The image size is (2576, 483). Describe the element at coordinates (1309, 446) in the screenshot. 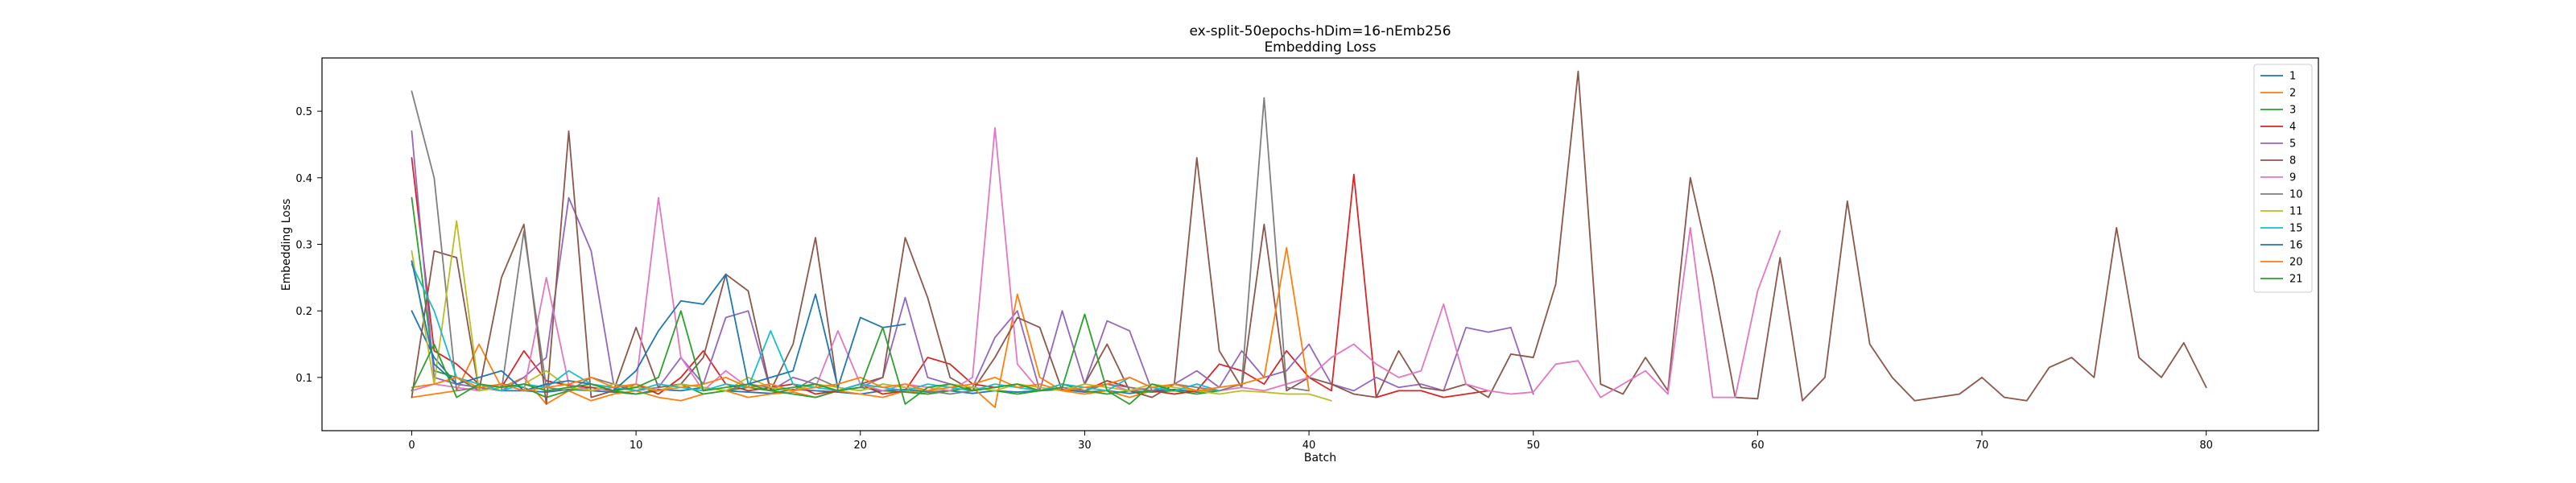

I see `x-tick-label: 40` at that location.